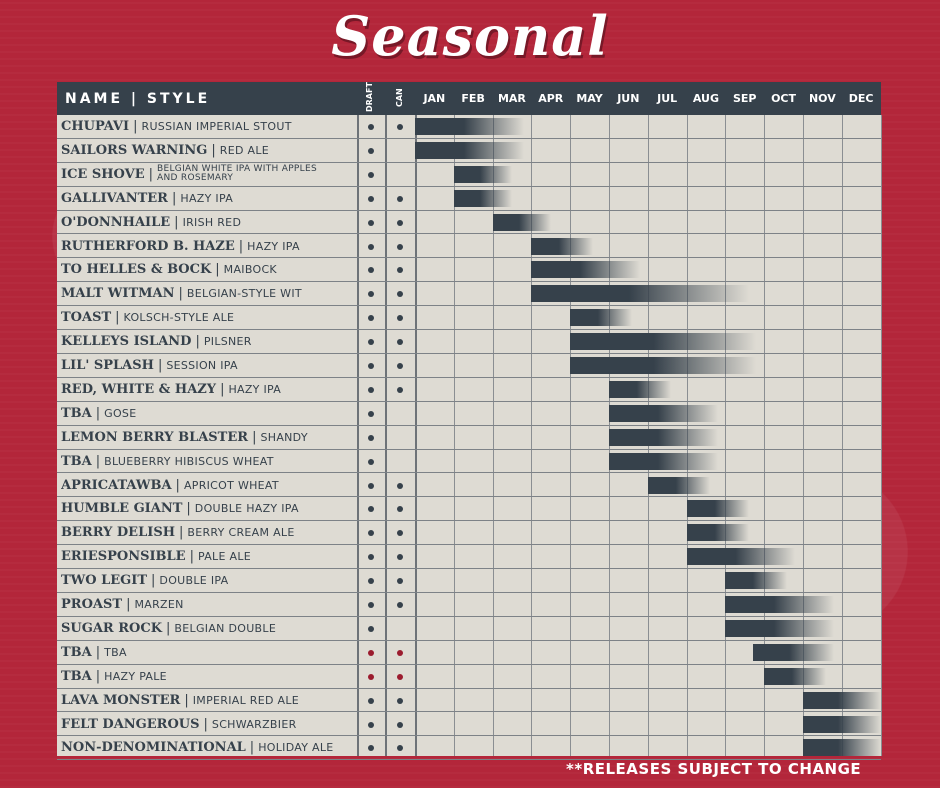 This screenshot has height=788, width=940. I want to click on table-row: BERRY DELISH | BERRY CREAM ALE, so click(469, 533).